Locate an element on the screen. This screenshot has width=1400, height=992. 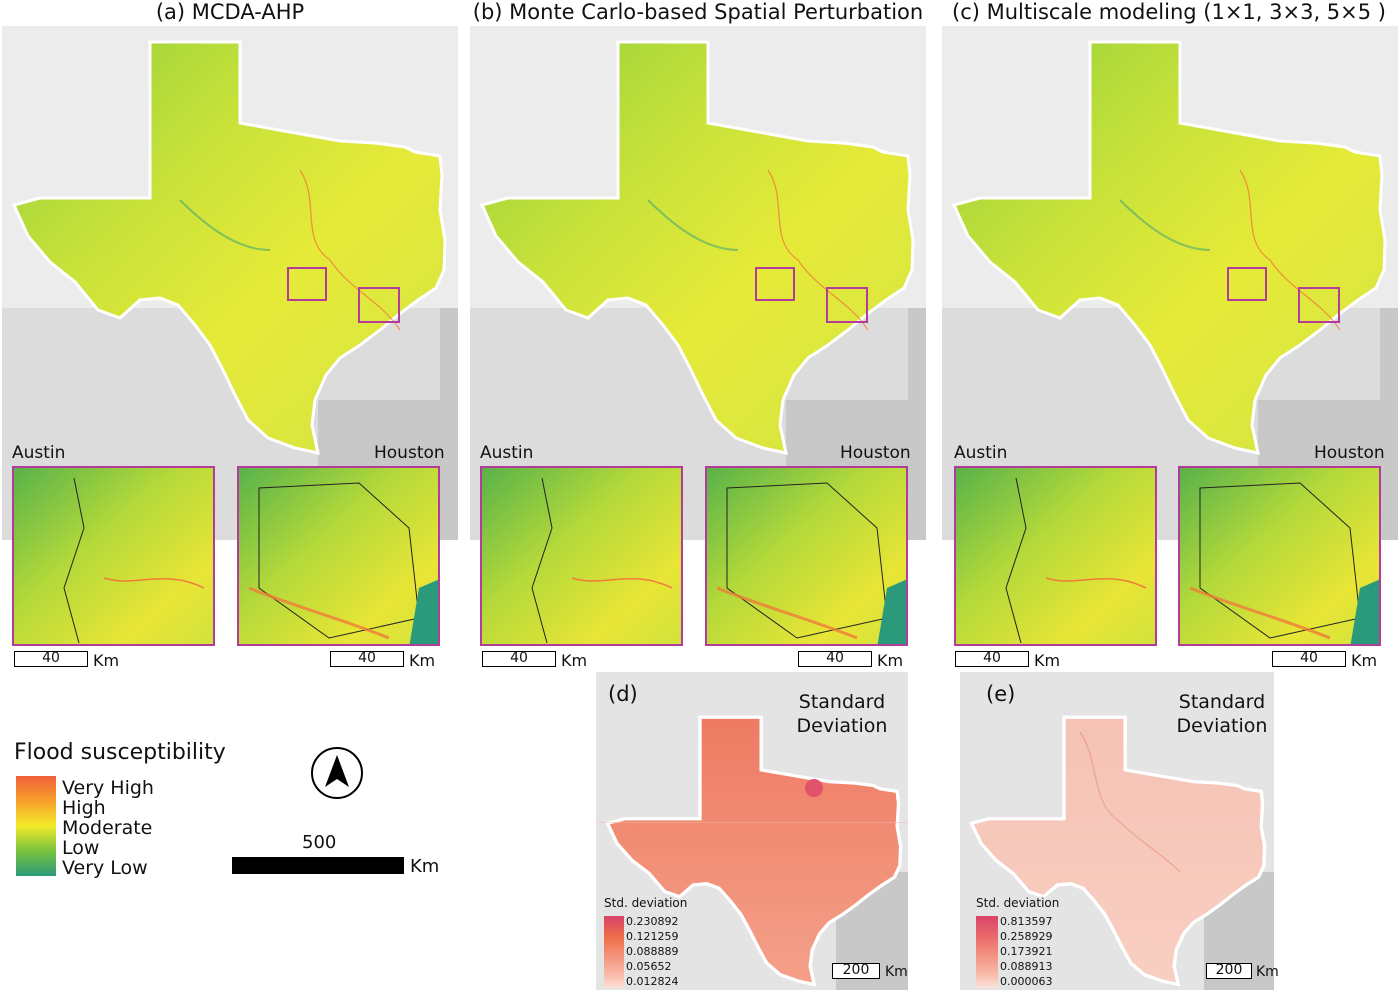
sd-legend-value: 0.230892 is located at coordinates (652, 921).